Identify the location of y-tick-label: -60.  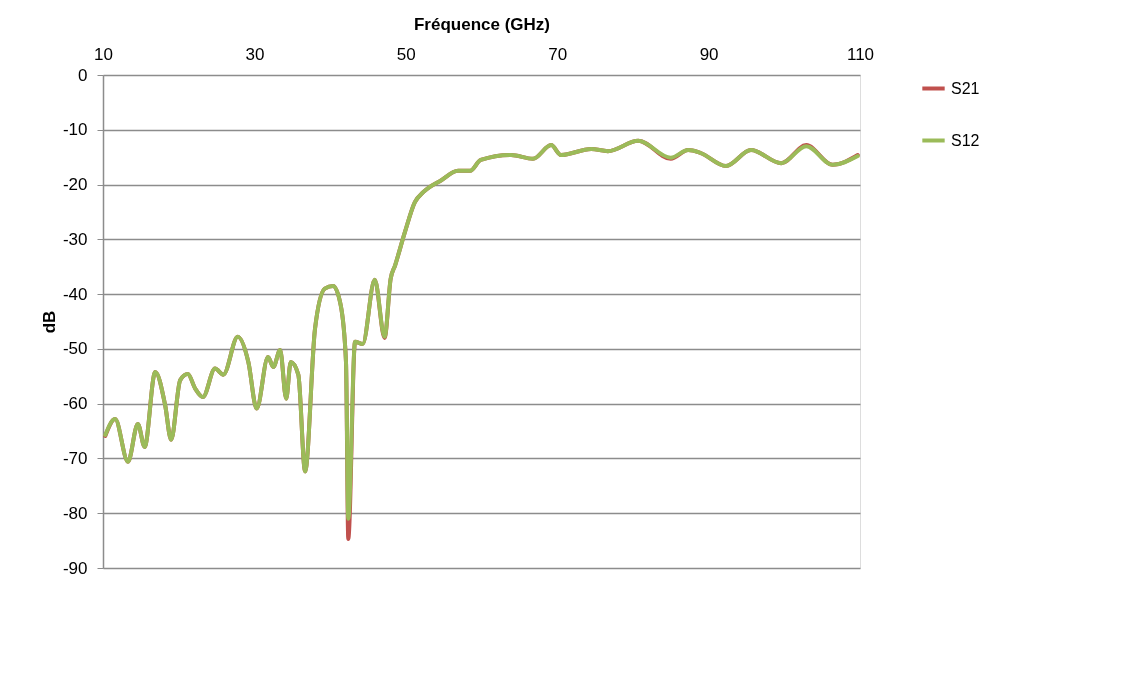
(75, 404).